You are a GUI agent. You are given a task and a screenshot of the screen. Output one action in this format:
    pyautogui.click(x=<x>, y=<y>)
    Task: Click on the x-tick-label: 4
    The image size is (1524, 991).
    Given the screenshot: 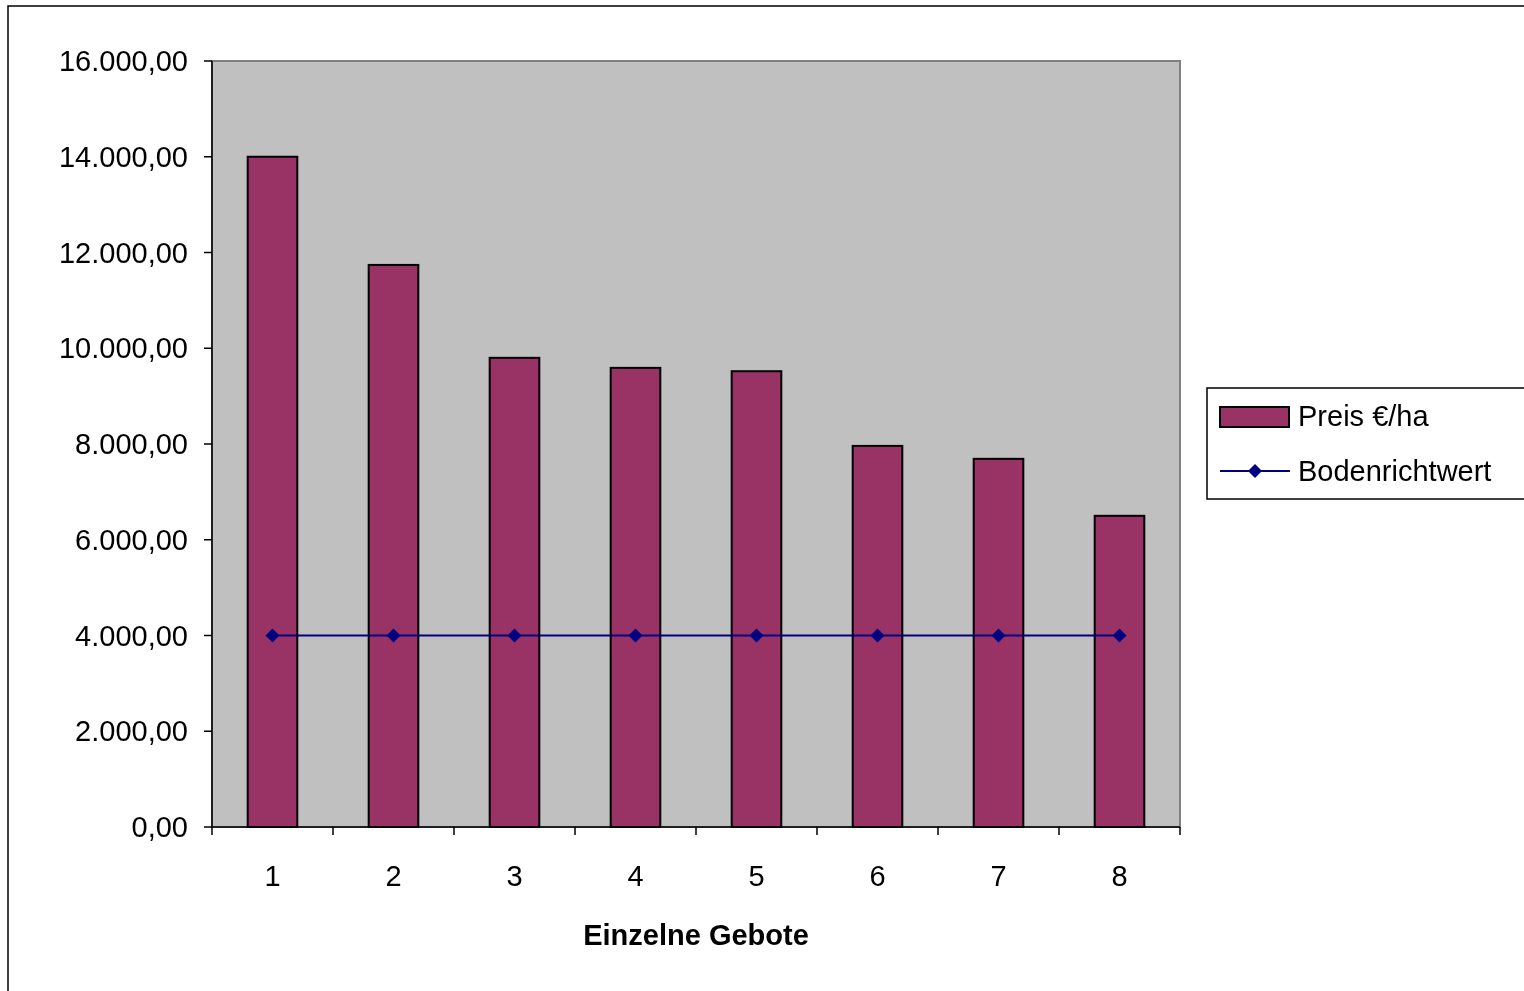 What is the action you would take?
    pyautogui.click(x=635, y=876)
    